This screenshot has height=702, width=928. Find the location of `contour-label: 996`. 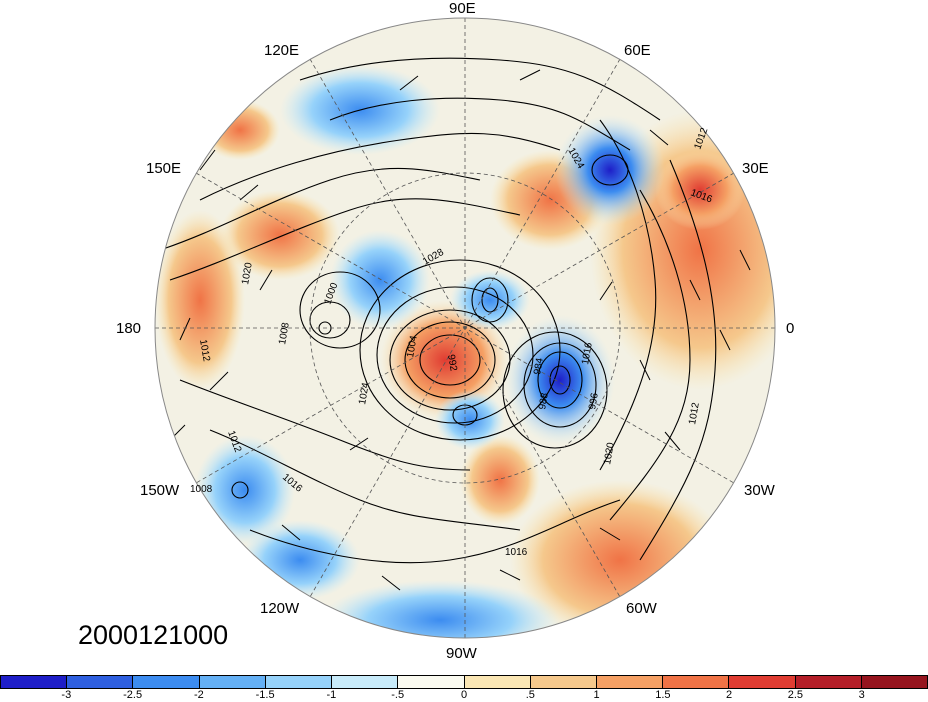

contour-label: 996 is located at coordinates (594, 401).